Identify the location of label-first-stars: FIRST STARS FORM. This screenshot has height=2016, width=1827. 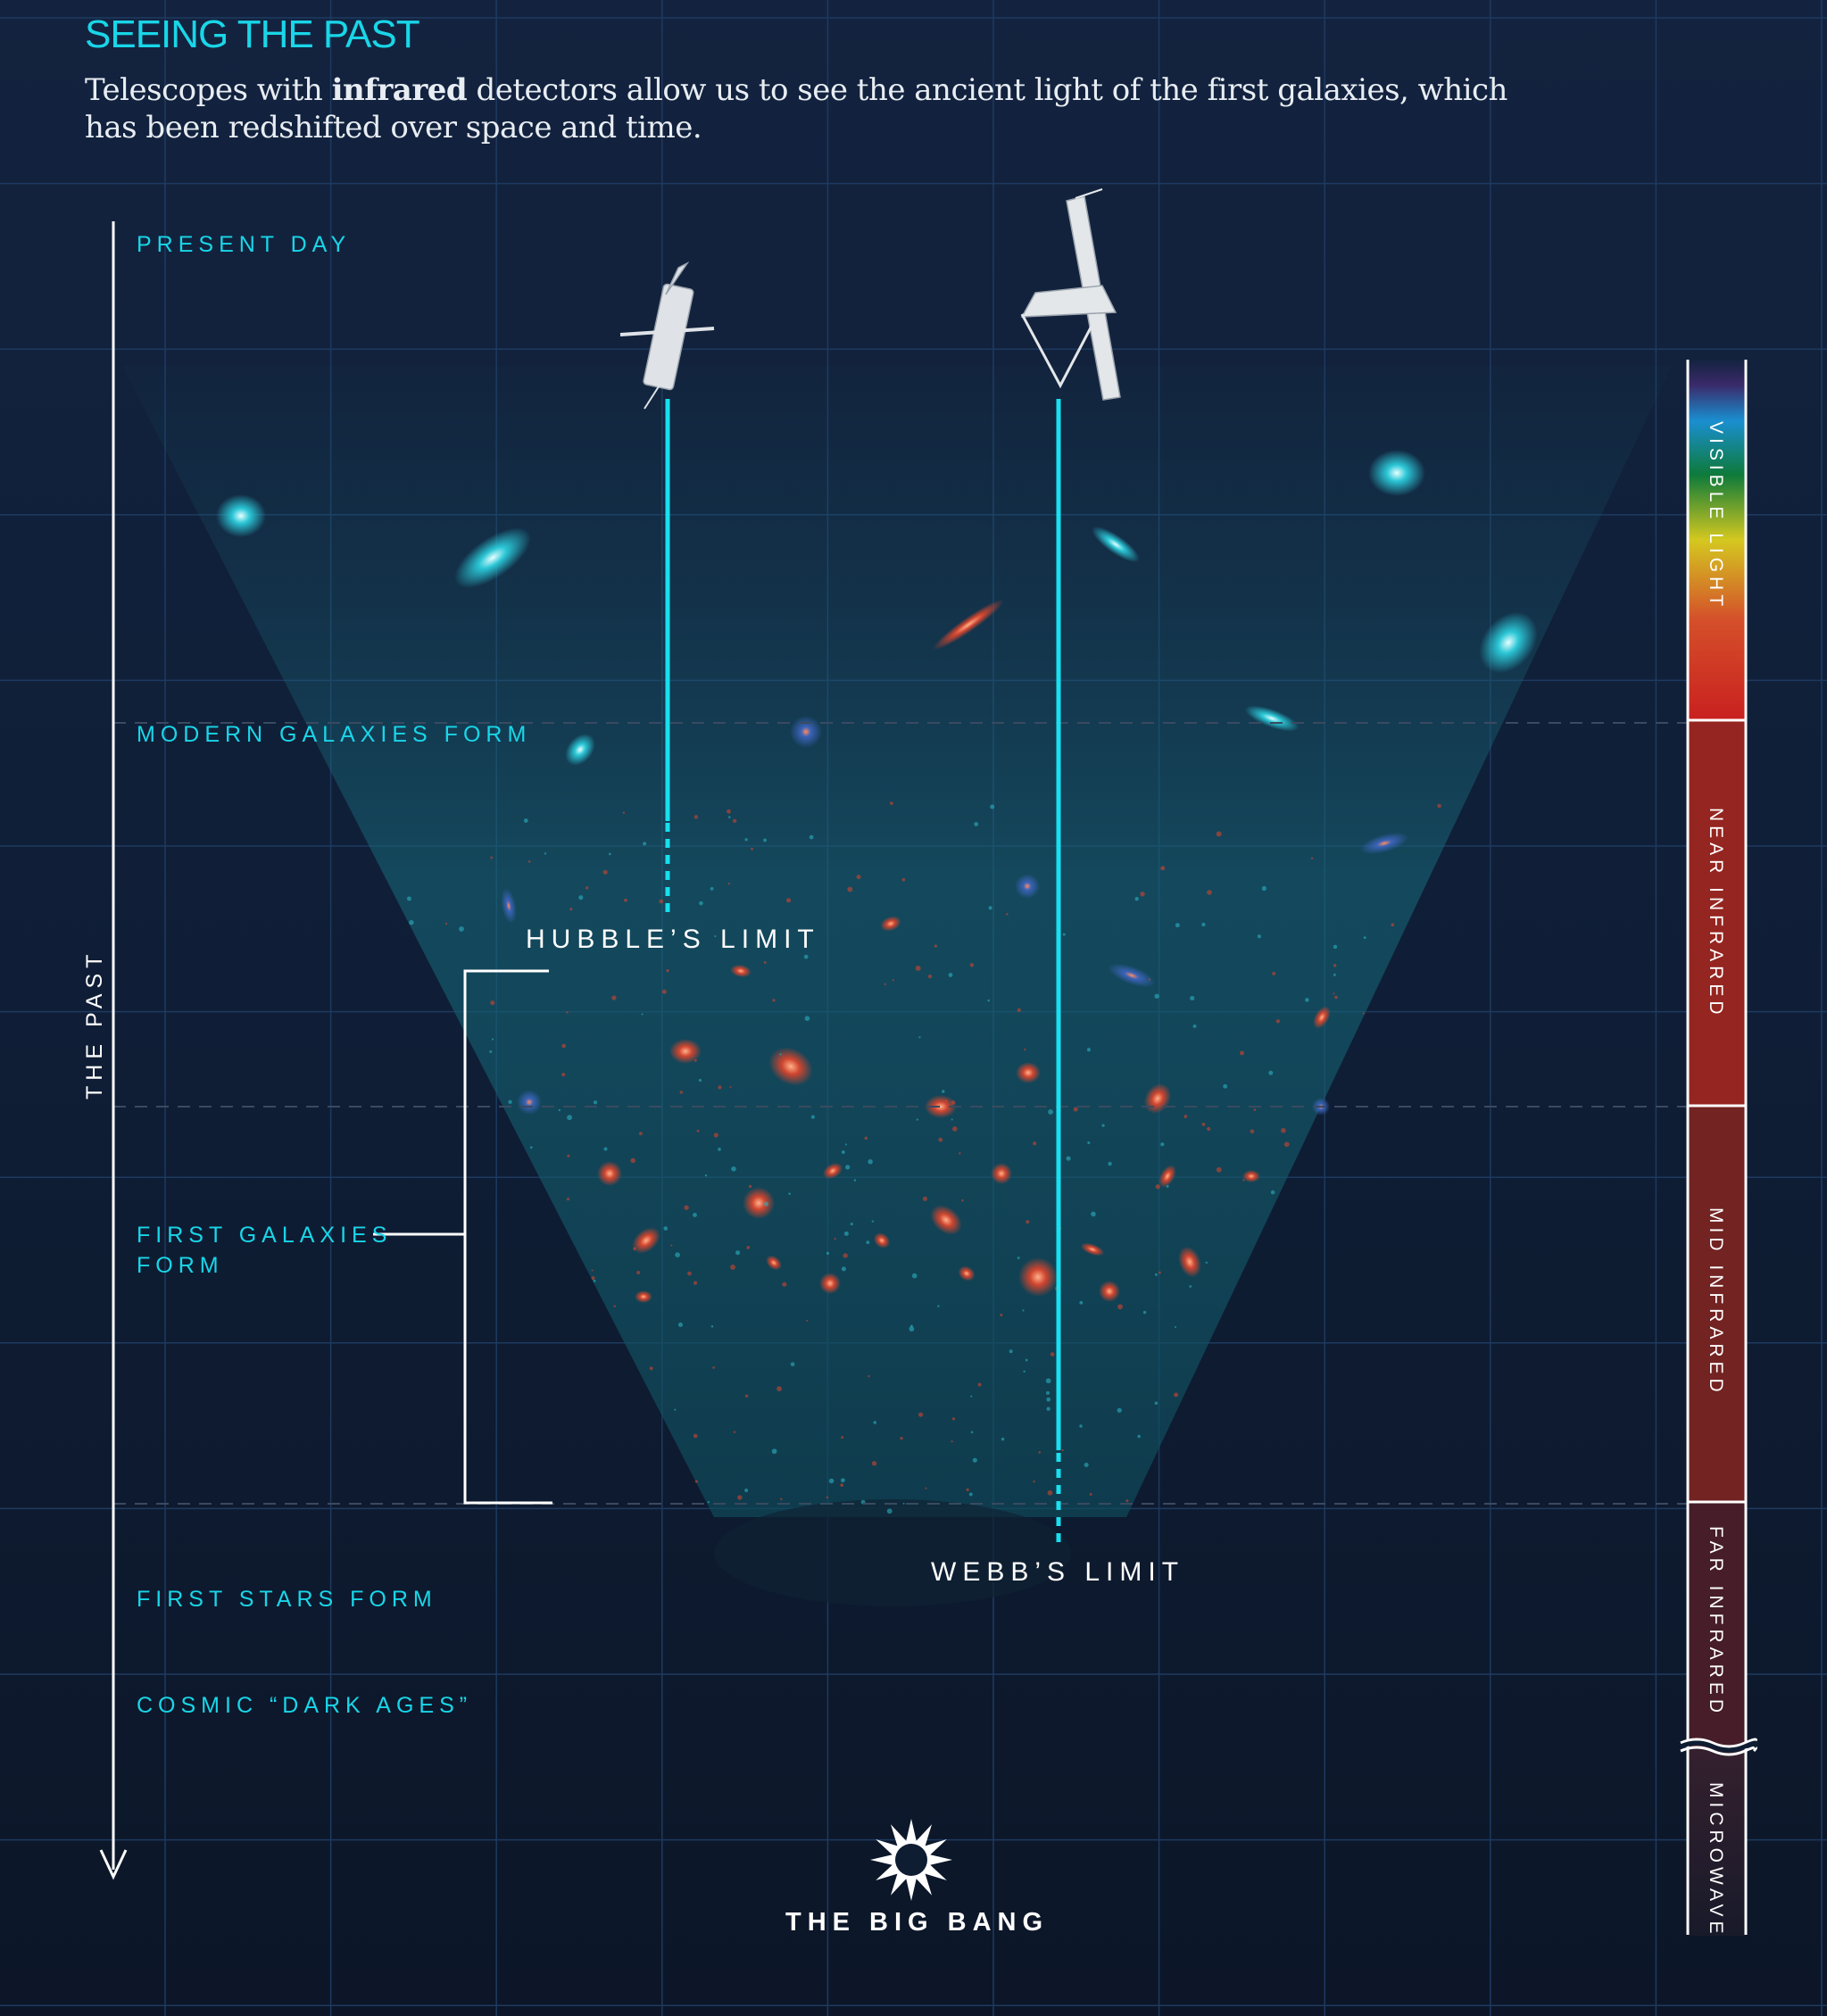
(287, 1599).